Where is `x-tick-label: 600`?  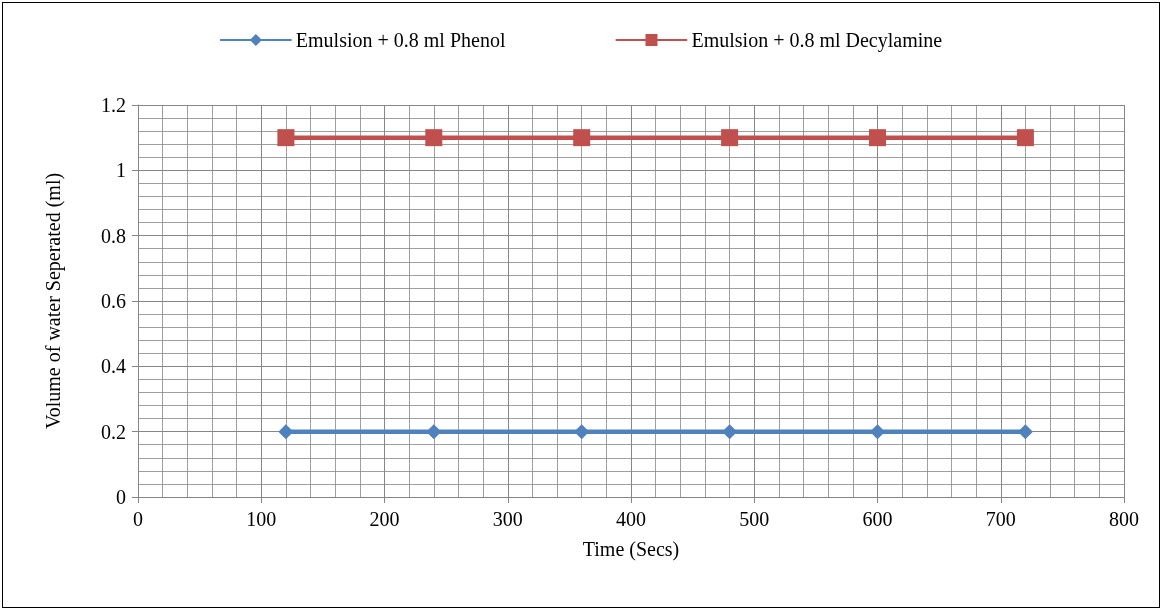
x-tick-label: 600 is located at coordinates (877, 519).